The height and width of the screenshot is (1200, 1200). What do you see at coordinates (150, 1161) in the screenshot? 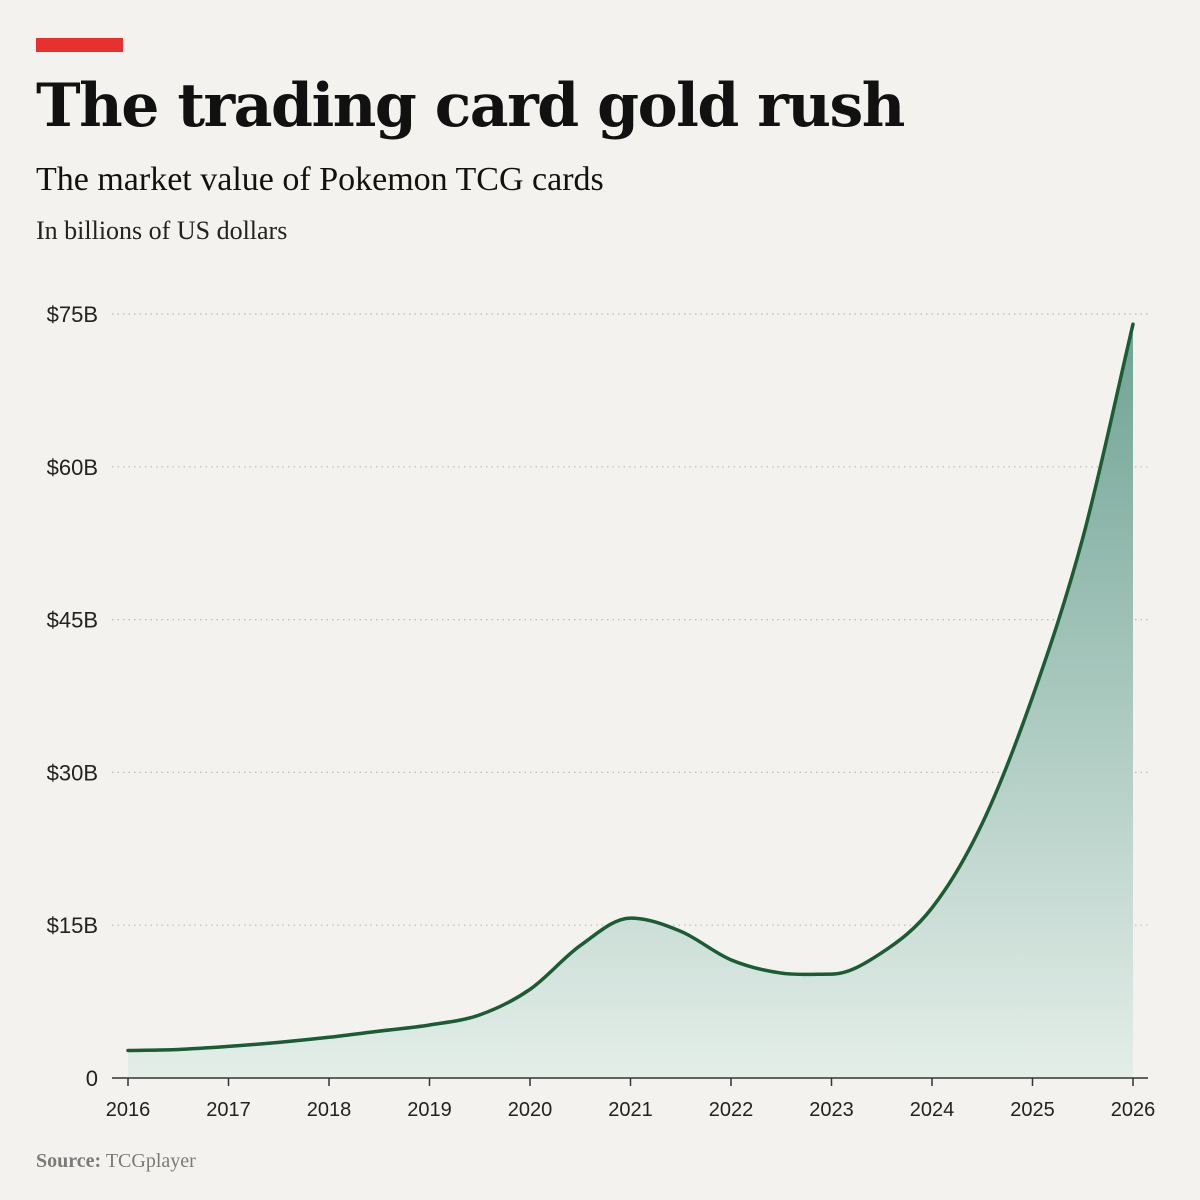
I see `source-value: TCGplayer` at bounding box center [150, 1161].